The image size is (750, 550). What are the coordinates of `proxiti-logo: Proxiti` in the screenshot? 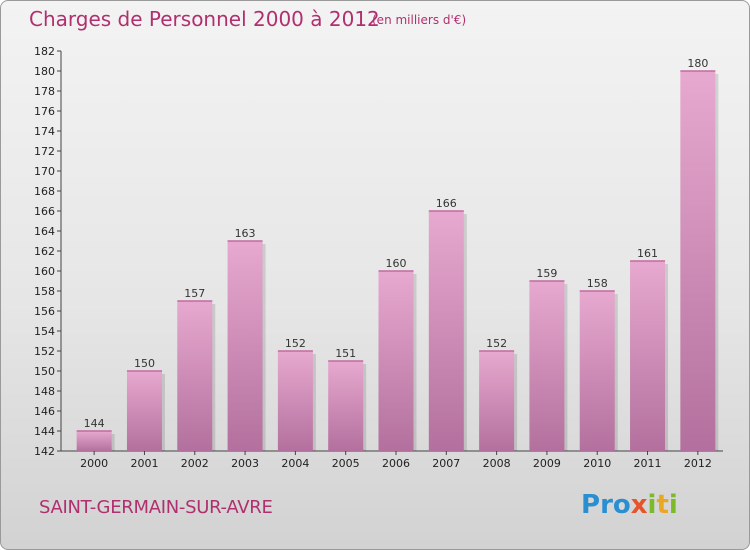 It's located at (629, 505).